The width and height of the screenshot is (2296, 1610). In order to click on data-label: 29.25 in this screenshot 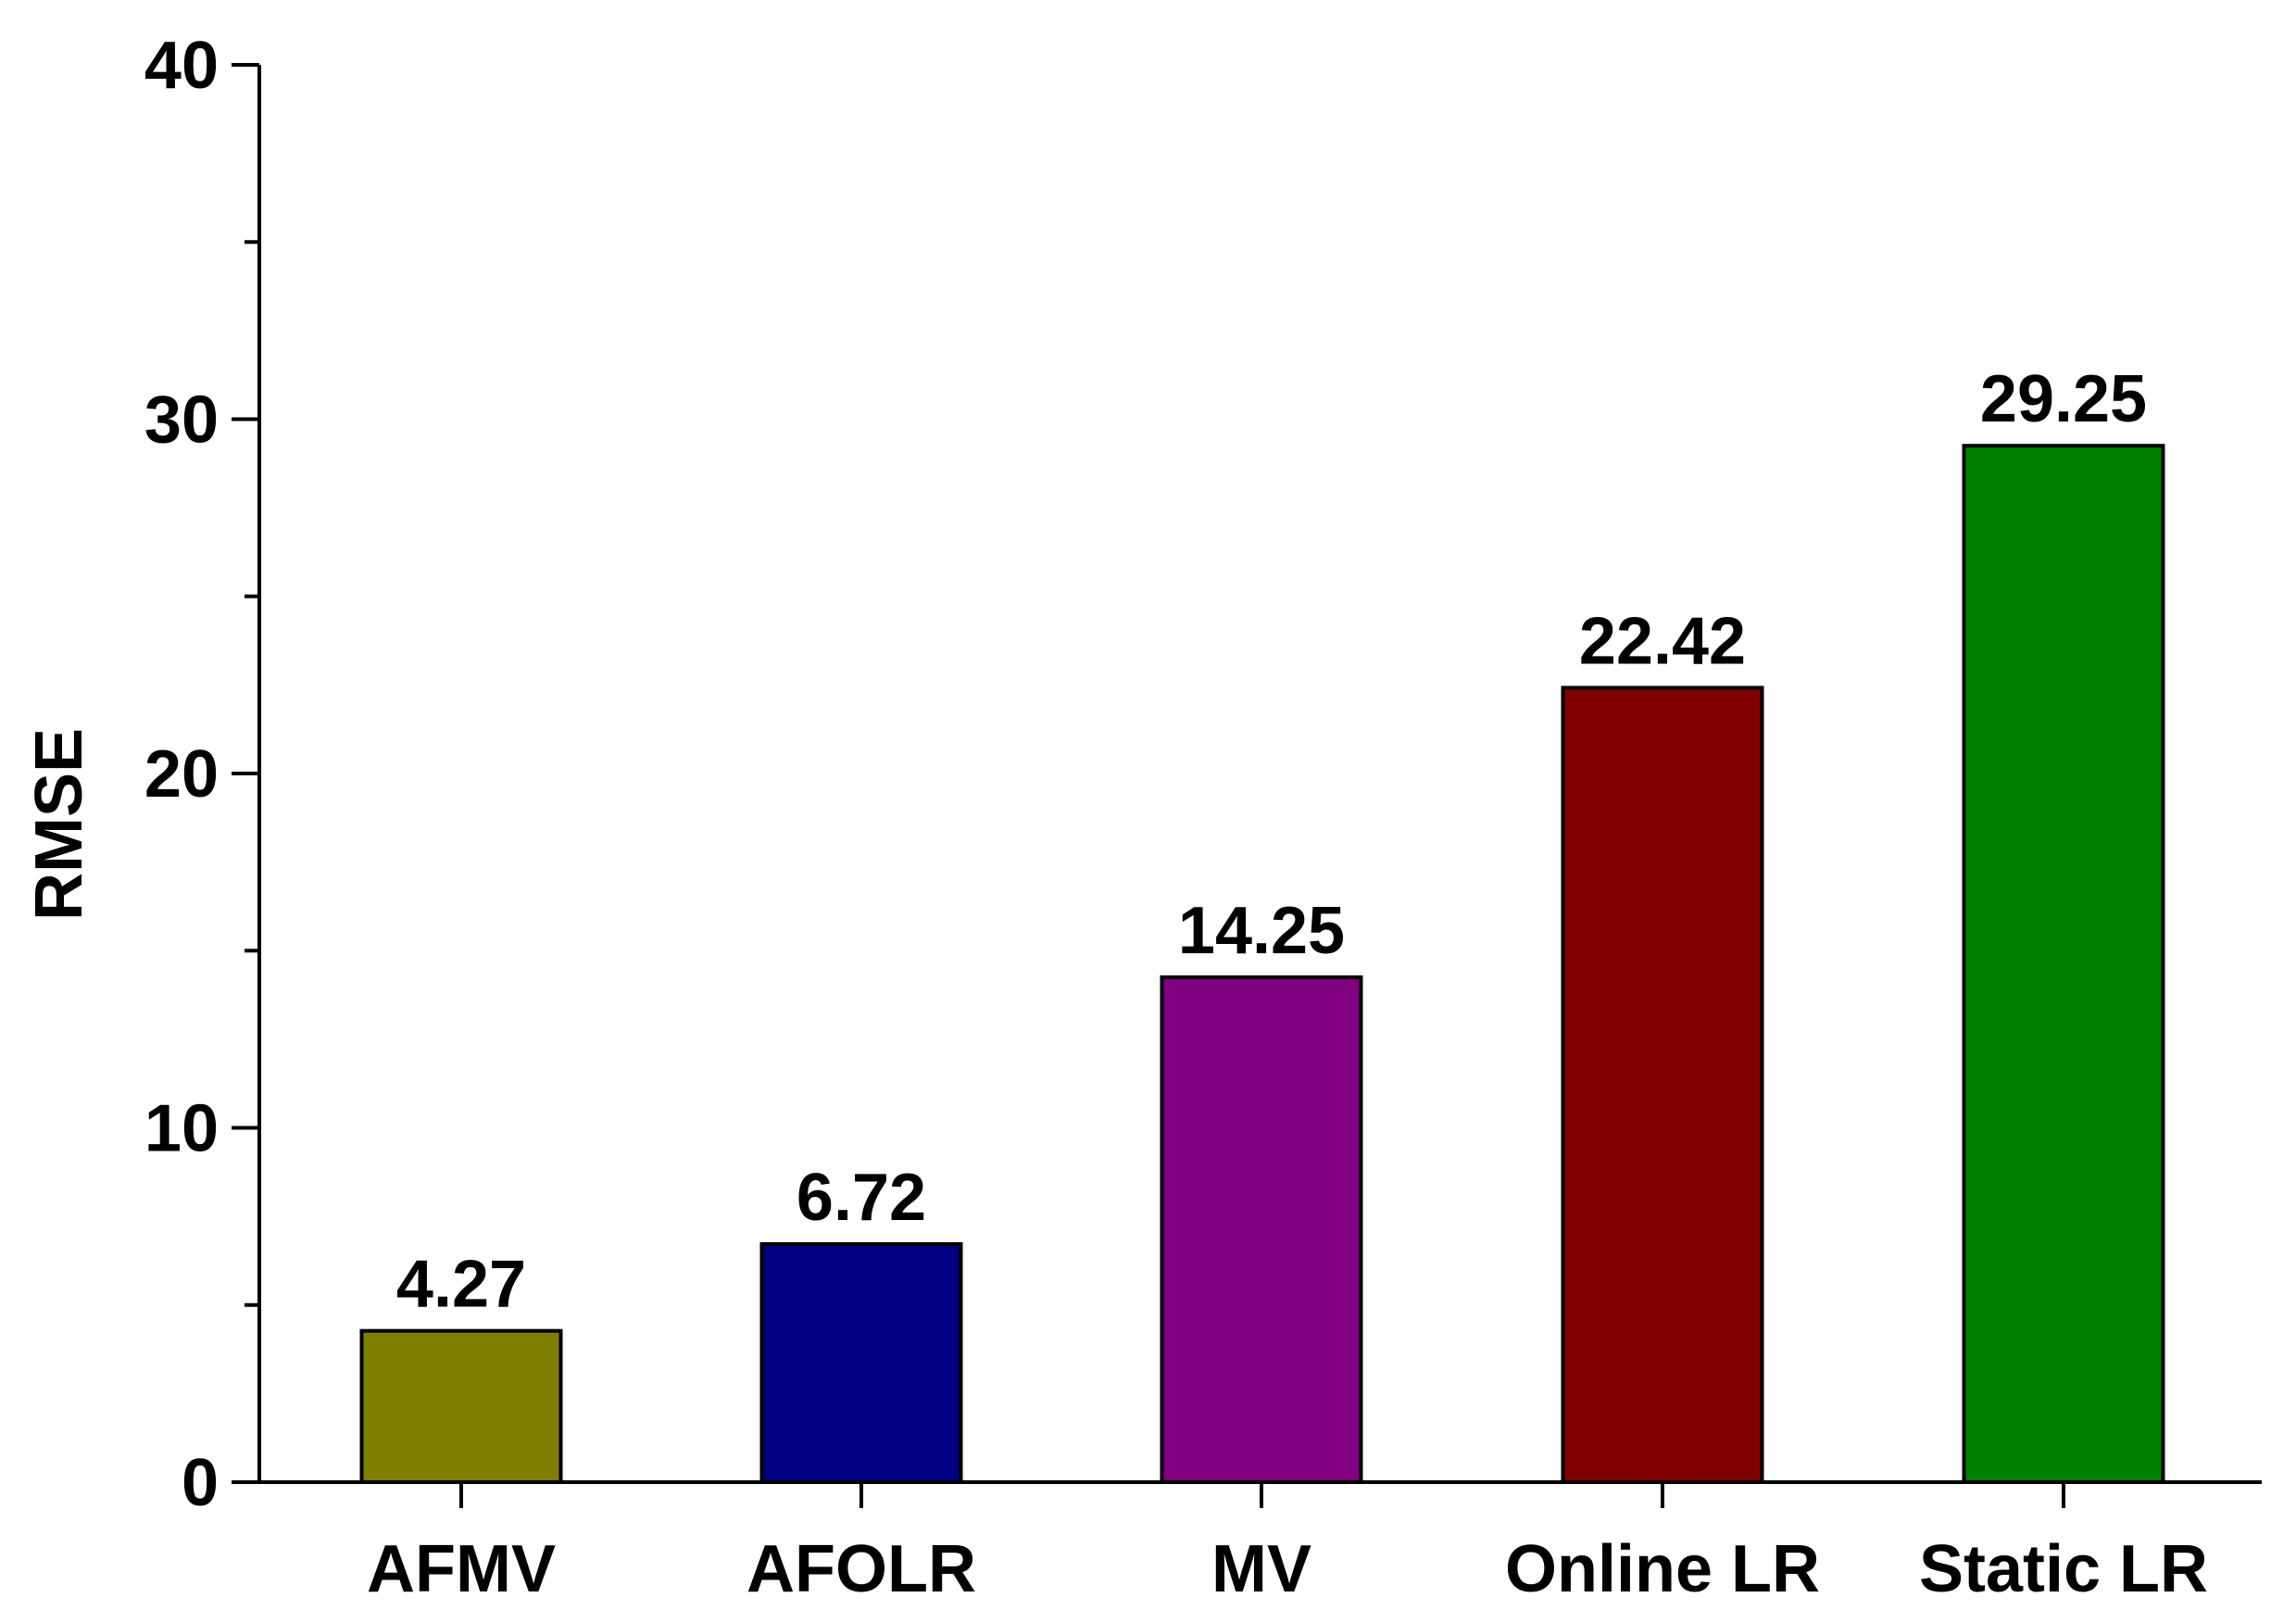, I will do `click(2063, 399)`.